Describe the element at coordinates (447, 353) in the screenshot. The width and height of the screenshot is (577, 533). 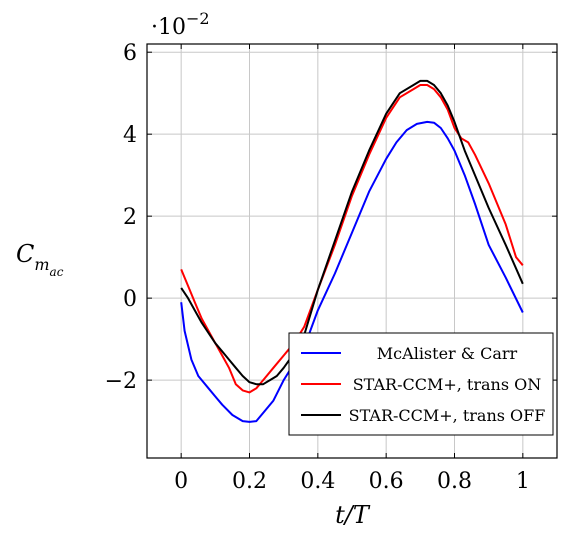
I see `legend-label: McAlister & Carr` at that location.